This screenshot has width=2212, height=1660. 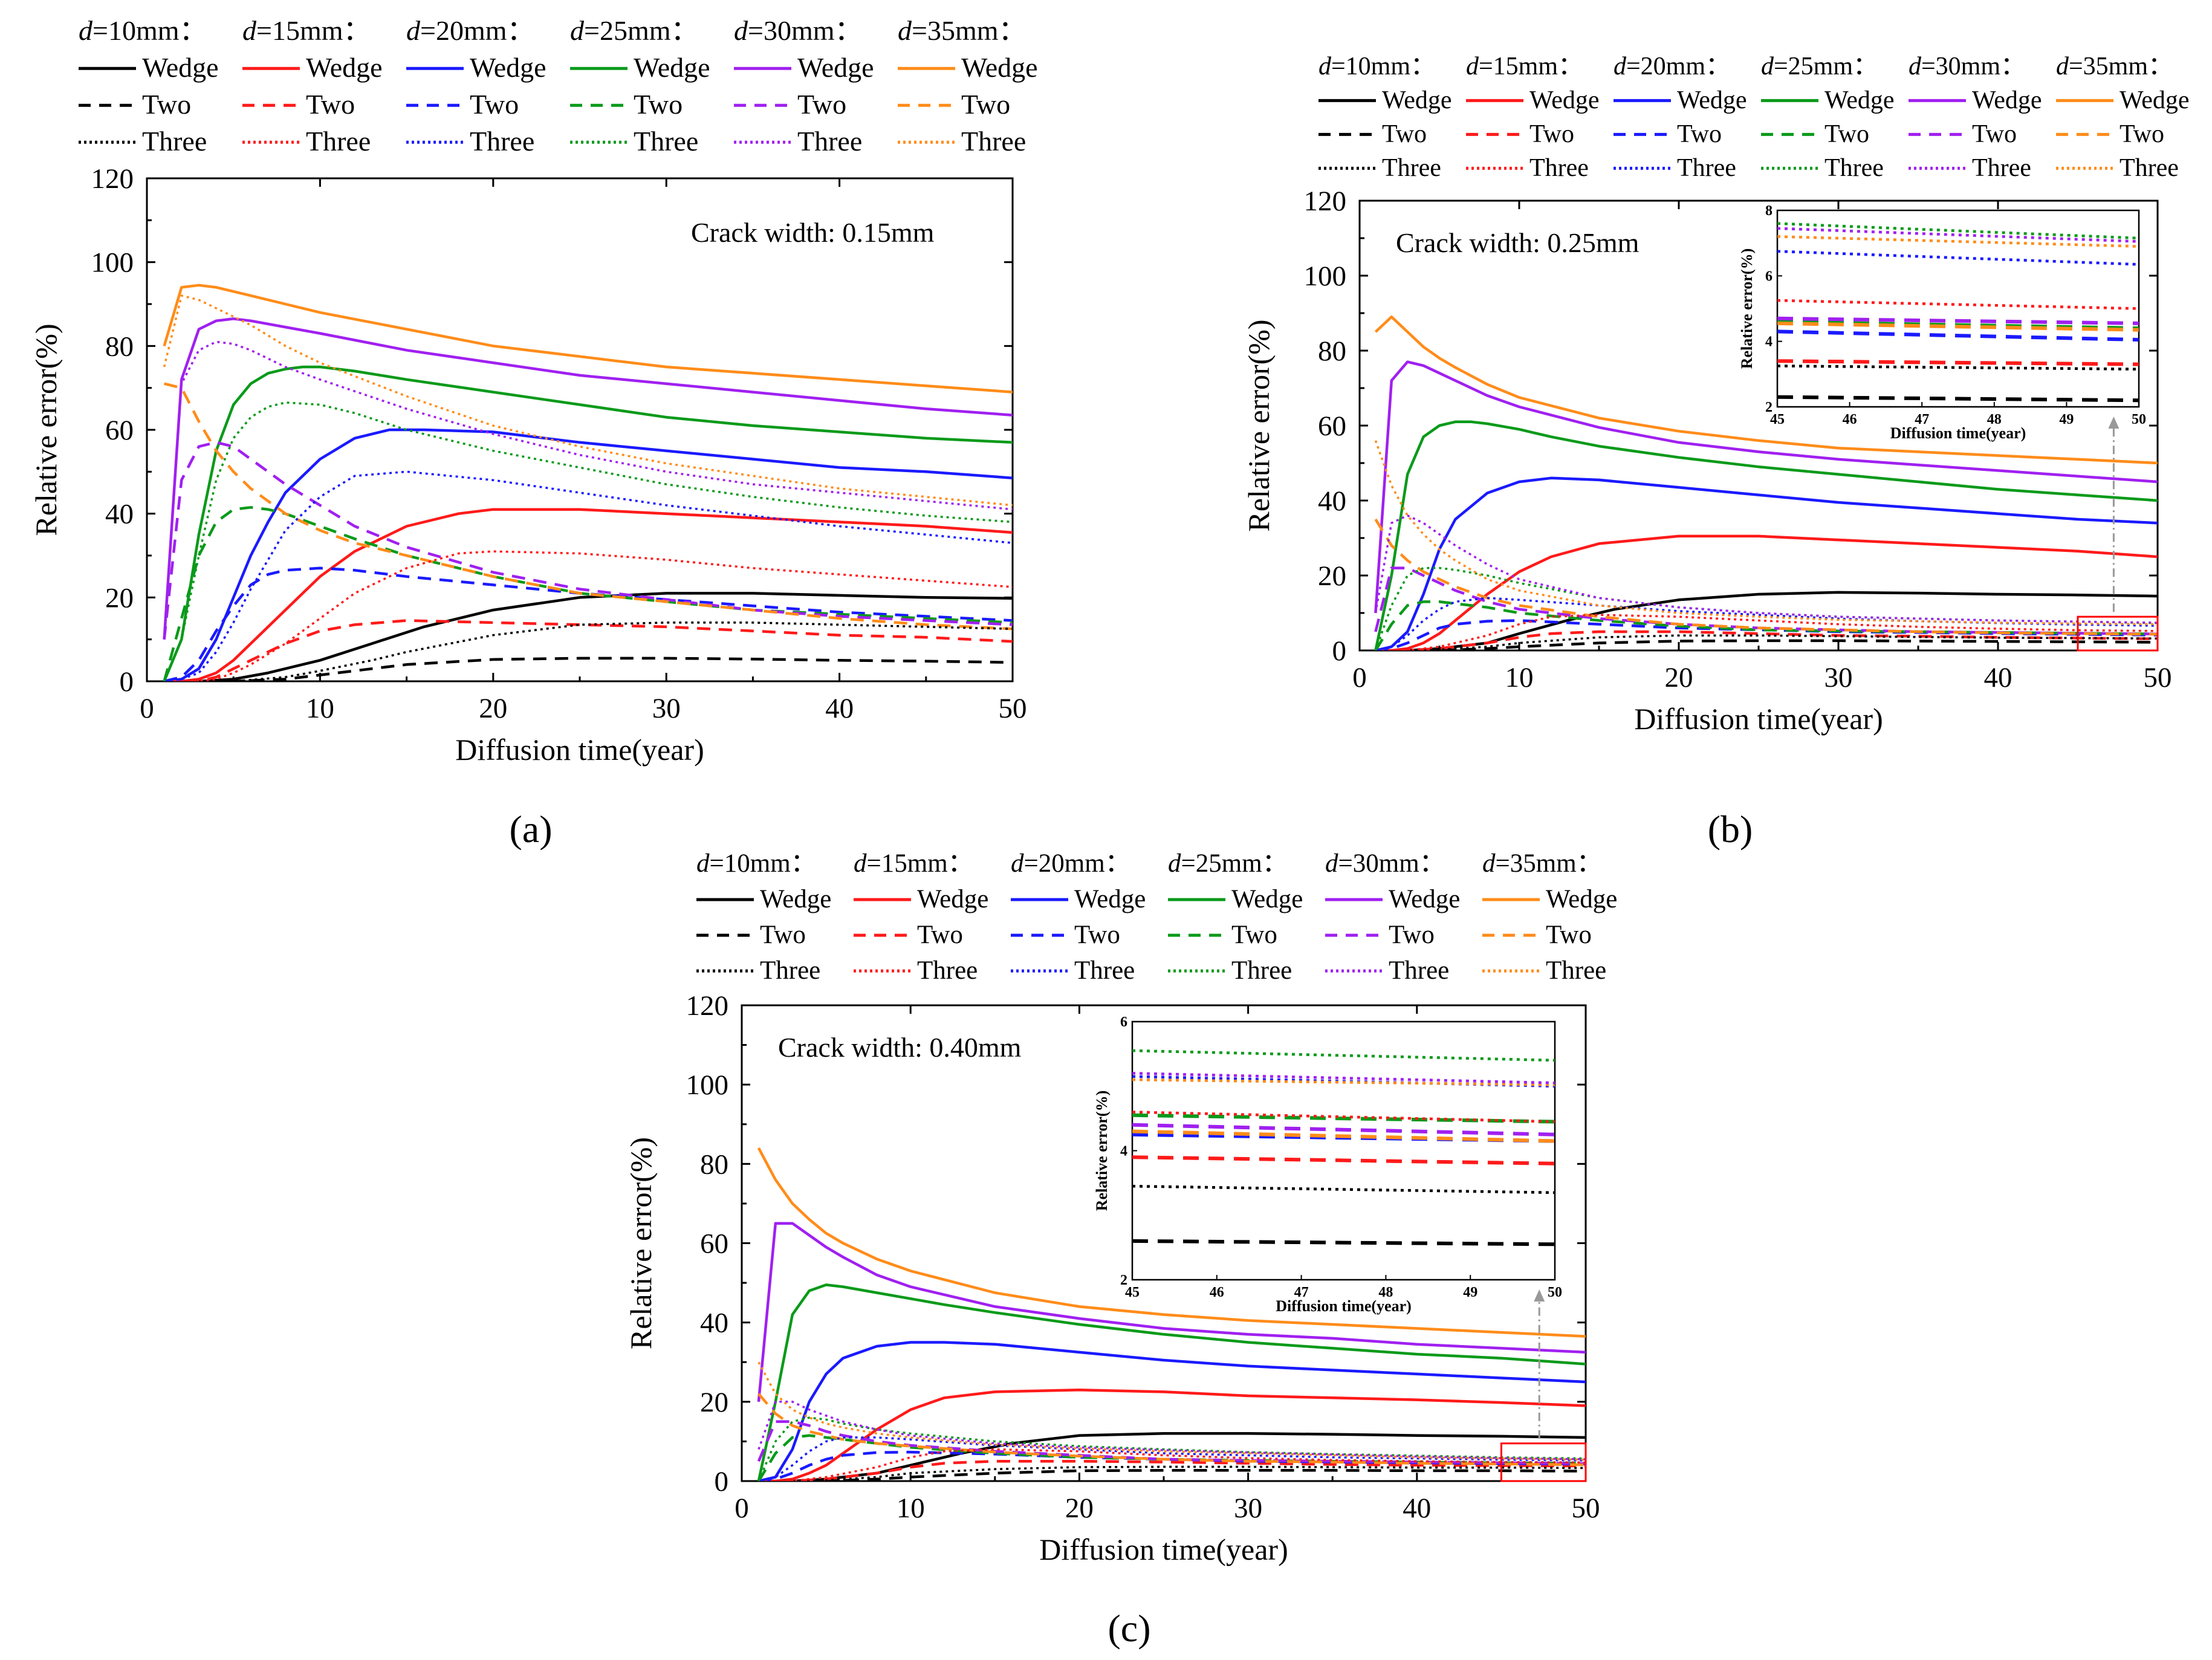 I want to click on inset-series-line-d30-dotted, so click(x=1343, y=1078).